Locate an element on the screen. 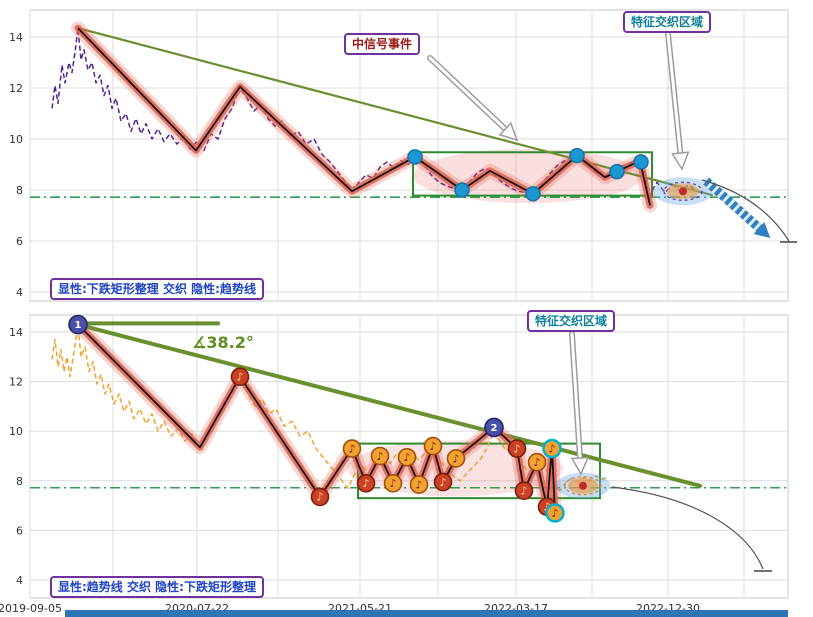 This screenshot has width=813, height=617. signal-event-label: 中信号事件 is located at coordinates (382, 44).